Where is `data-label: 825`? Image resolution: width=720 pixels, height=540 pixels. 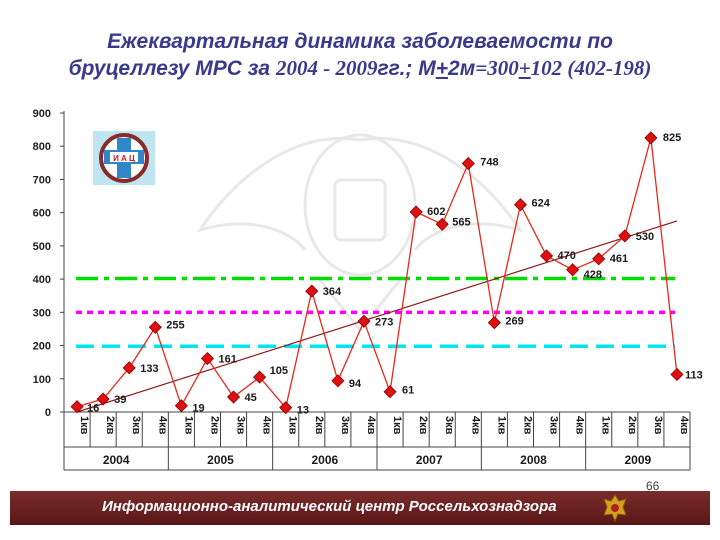
data-label: 825 is located at coordinates (672, 138).